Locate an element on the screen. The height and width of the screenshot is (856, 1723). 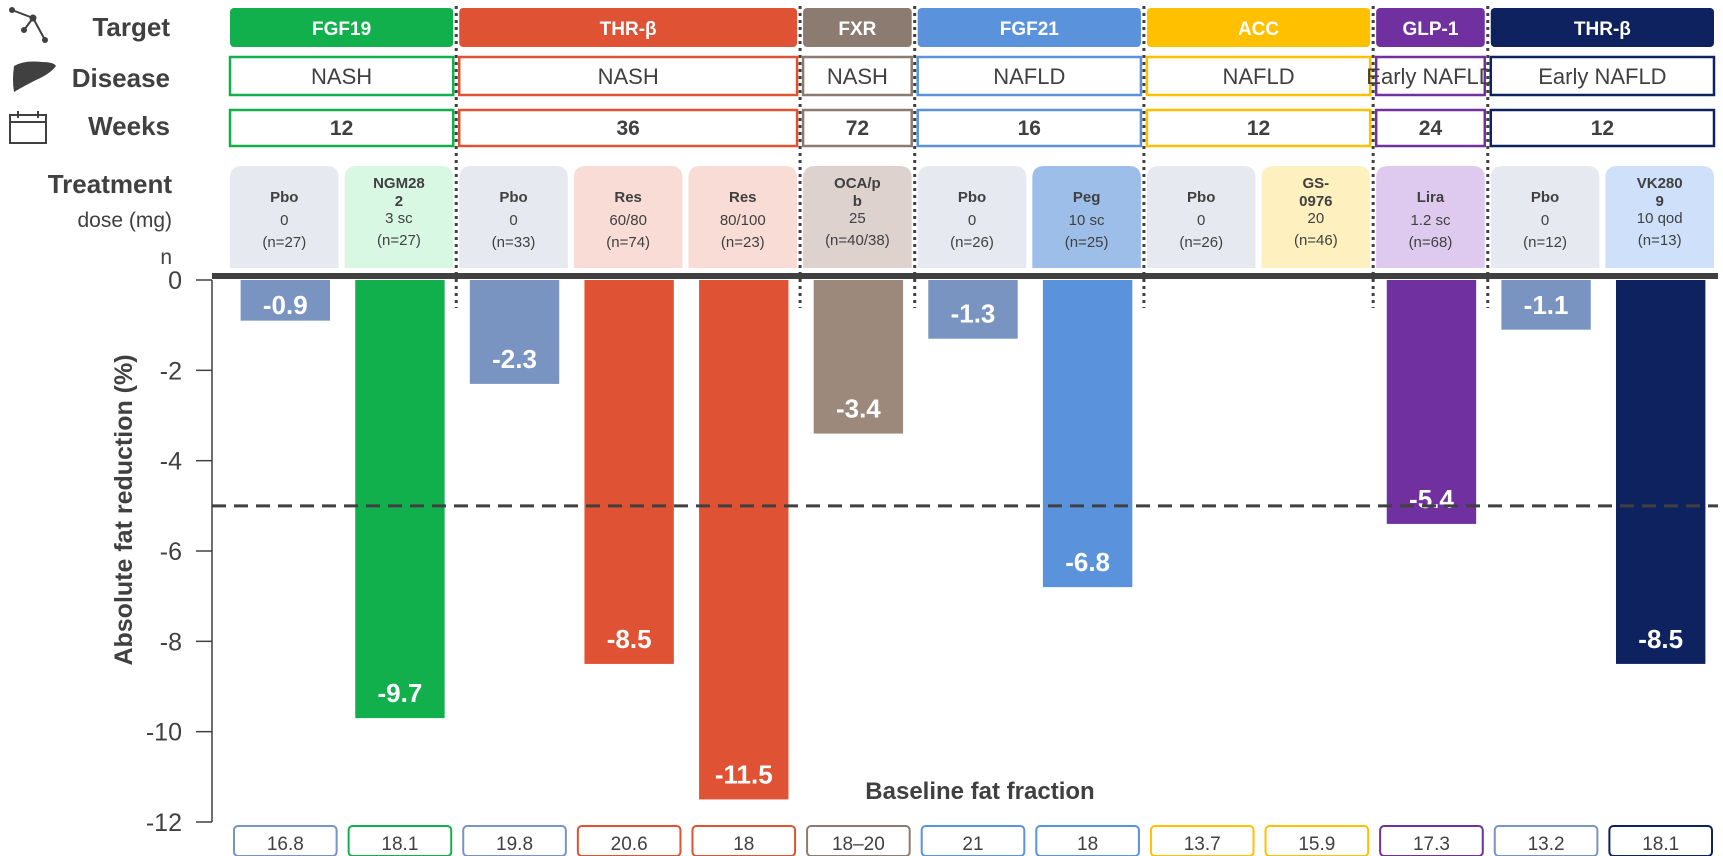
baseline-value: 18.1 is located at coordinates (1660, 844).